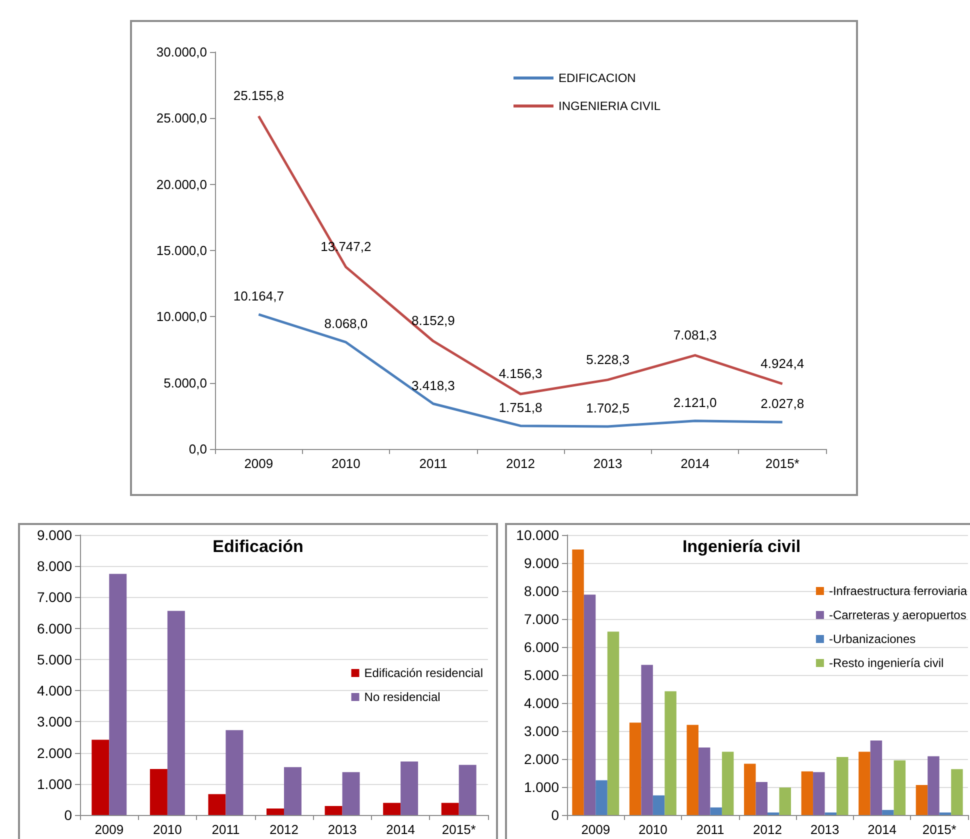  I want to click on y-tick-label: 10.000,0, so click(181, 316).